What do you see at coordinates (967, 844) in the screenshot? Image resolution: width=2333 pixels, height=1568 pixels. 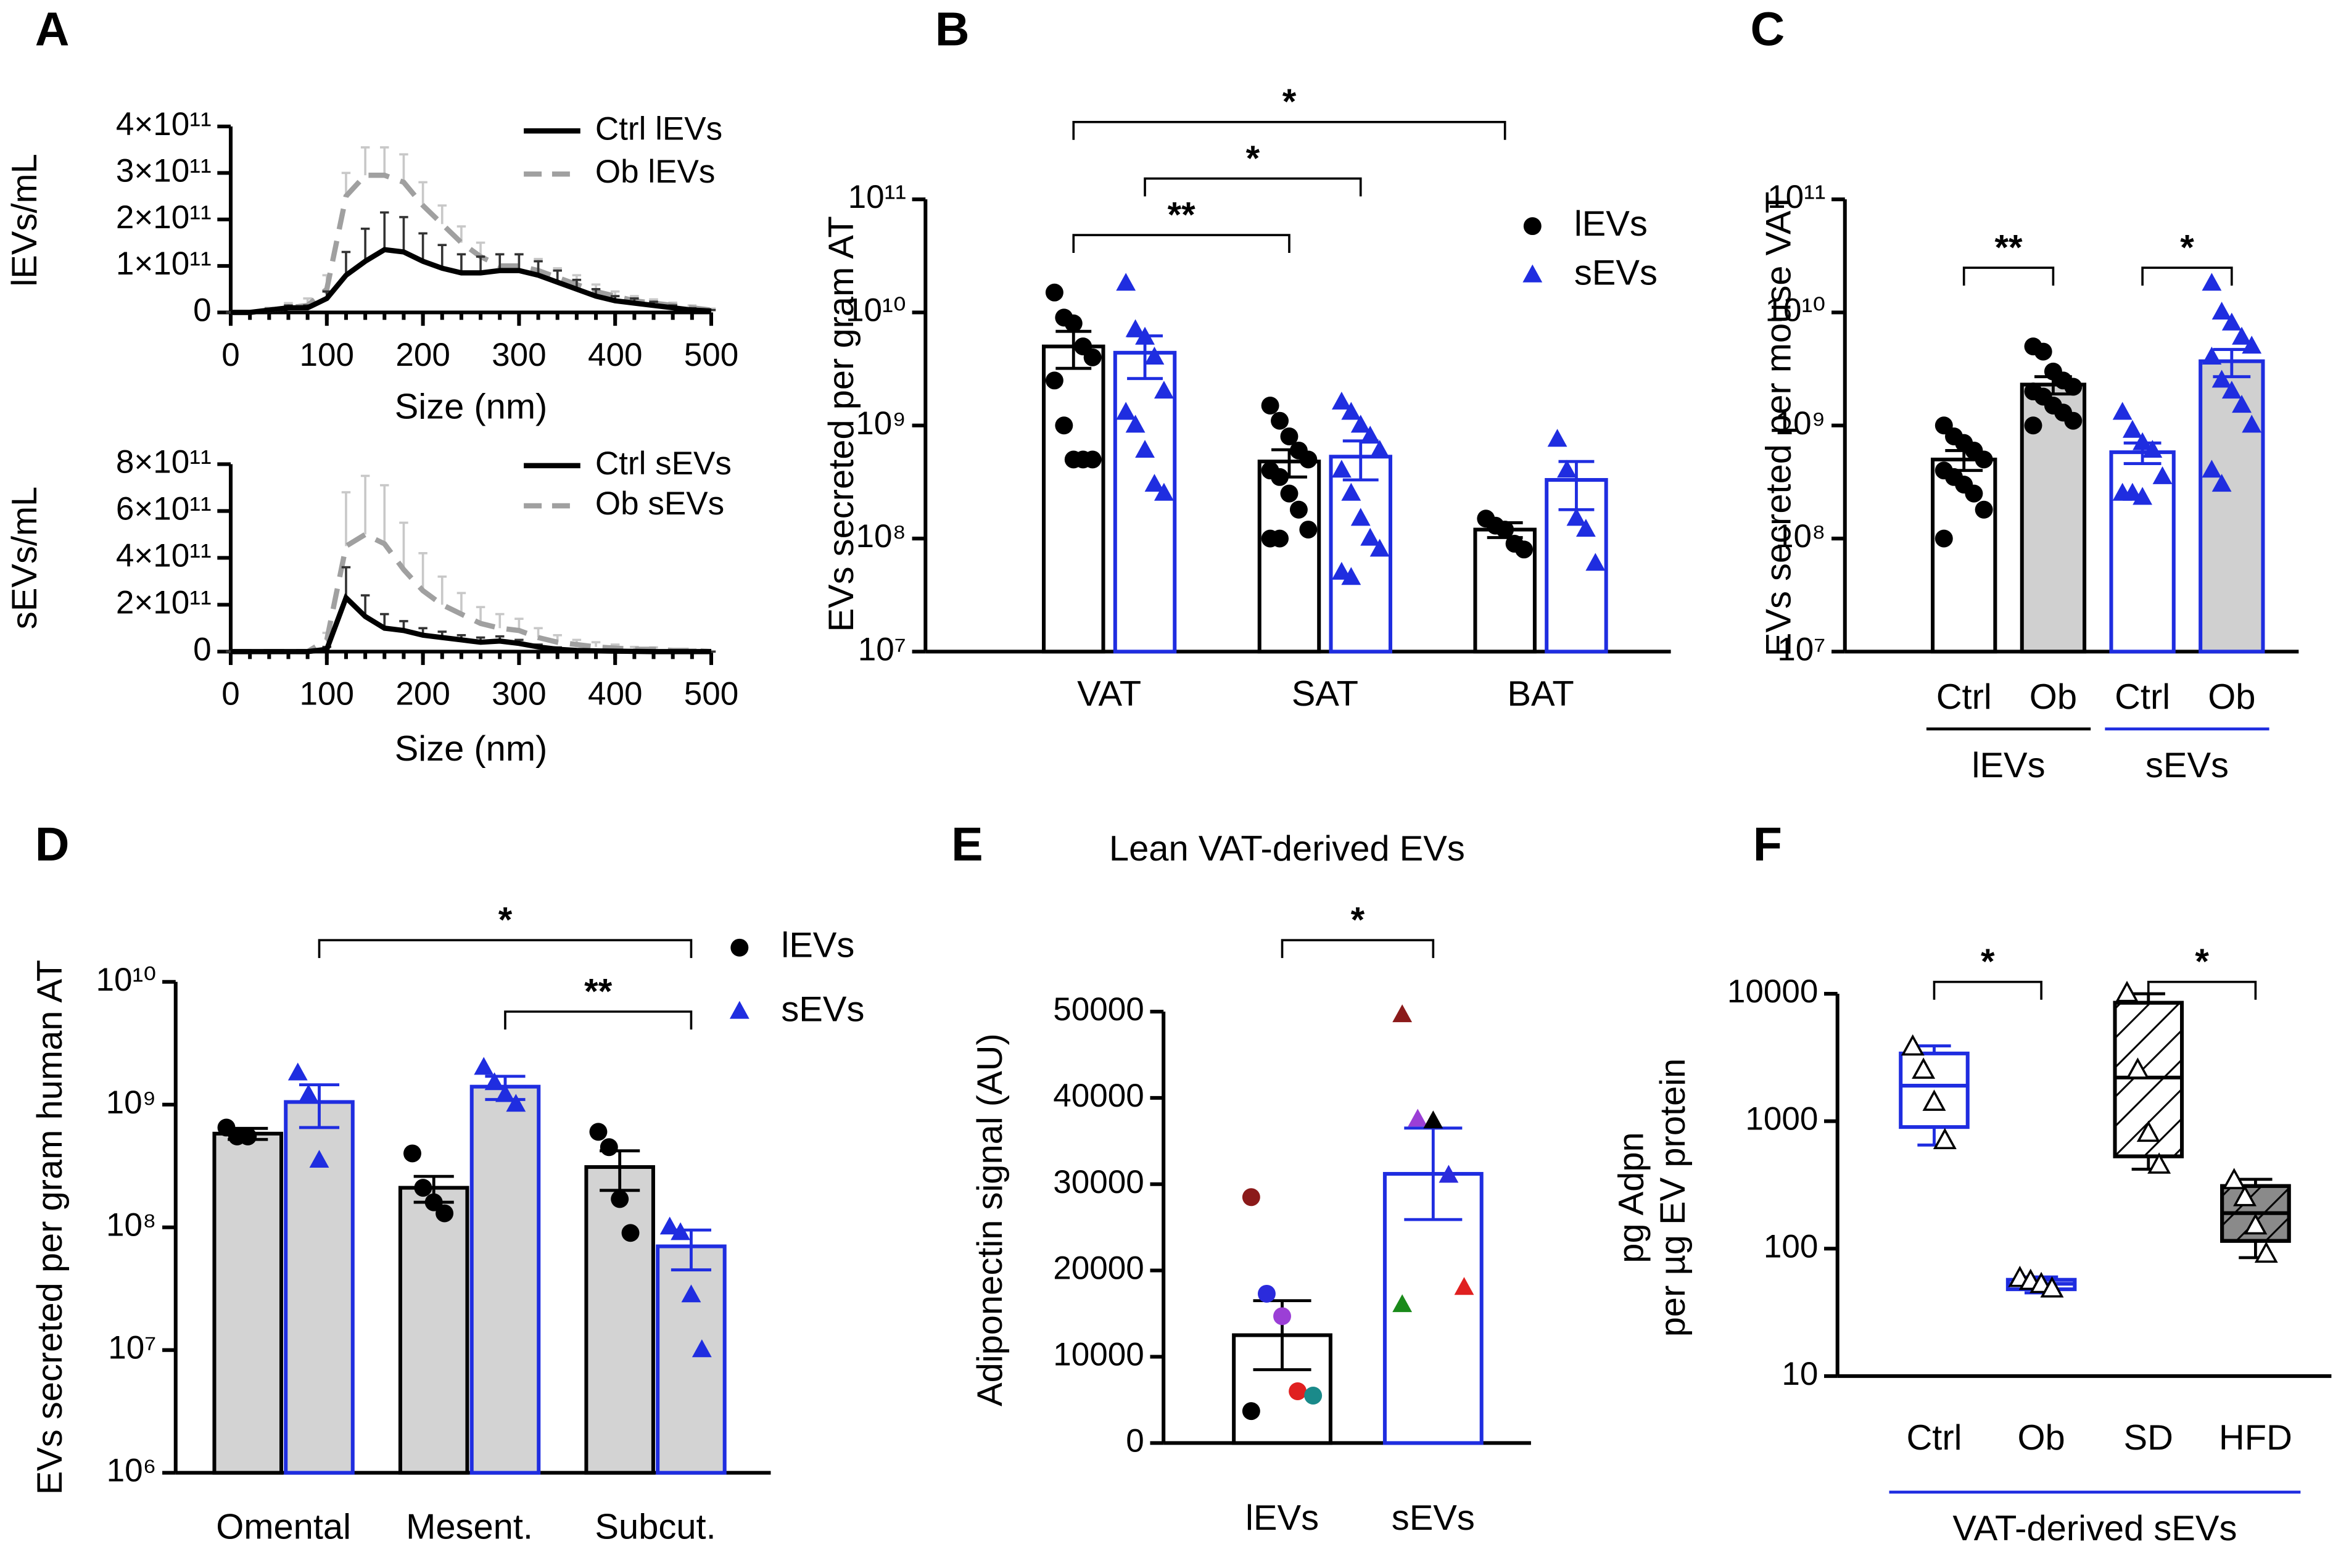 I see `panel-letter: E` at bounding box center [967, 844].